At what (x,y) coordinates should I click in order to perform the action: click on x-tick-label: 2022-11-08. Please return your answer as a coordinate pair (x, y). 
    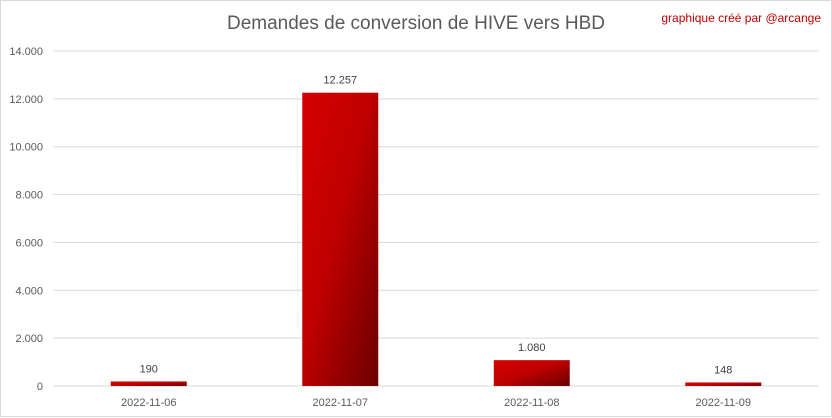
    Looking at the image, I should click on (531, 403).